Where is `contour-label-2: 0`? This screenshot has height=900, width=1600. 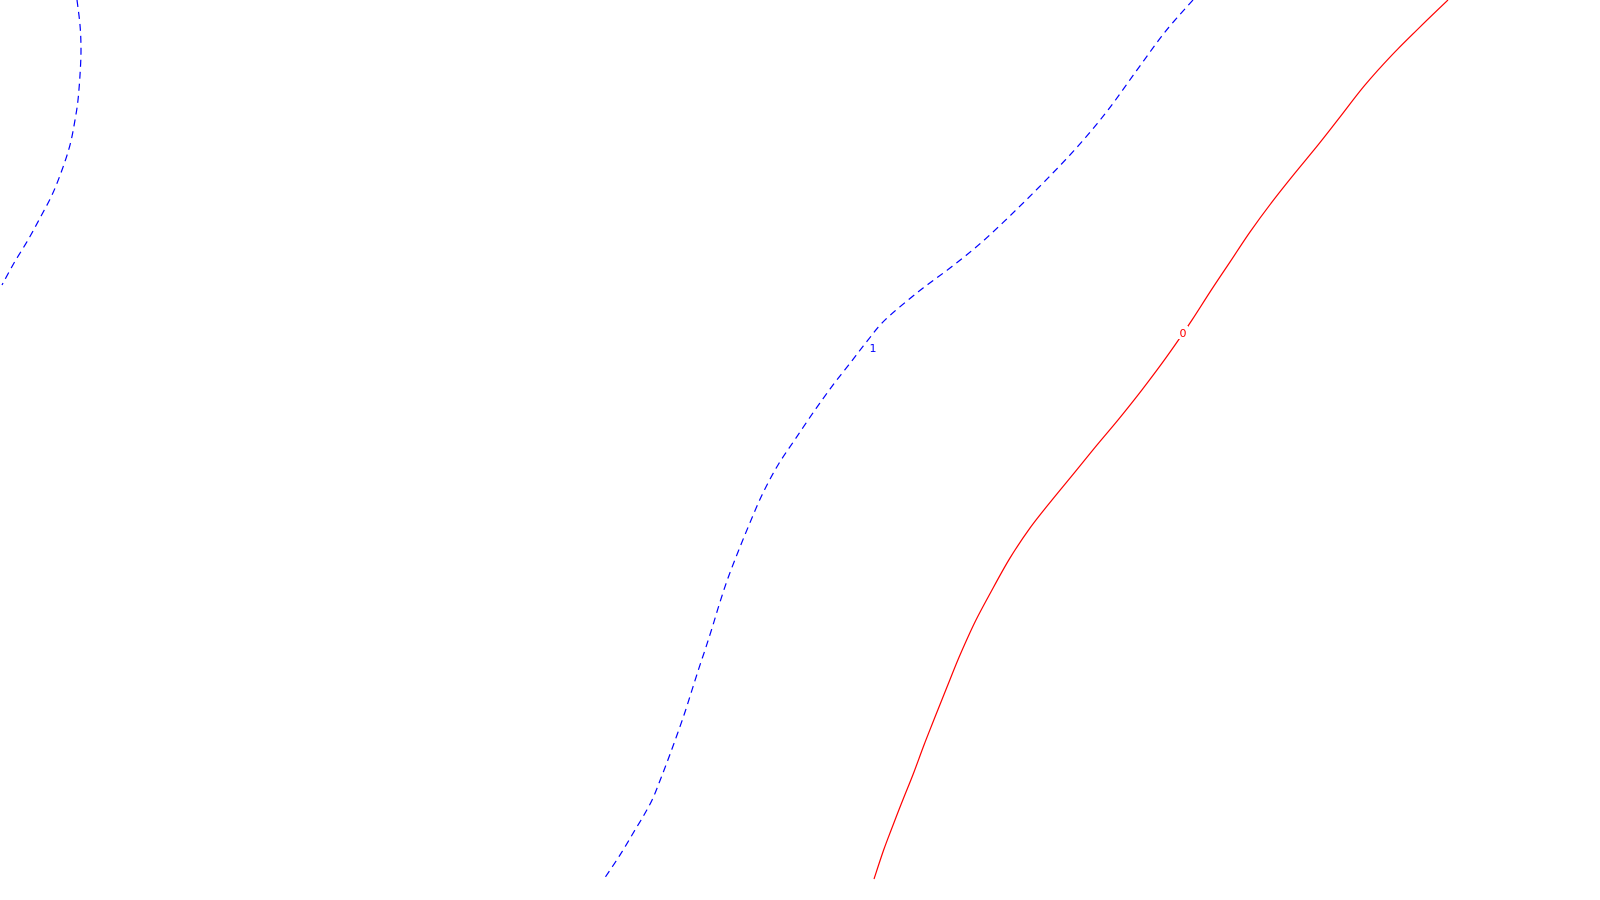 contour-label-2: 0 is located at coordinates (1183, 333).